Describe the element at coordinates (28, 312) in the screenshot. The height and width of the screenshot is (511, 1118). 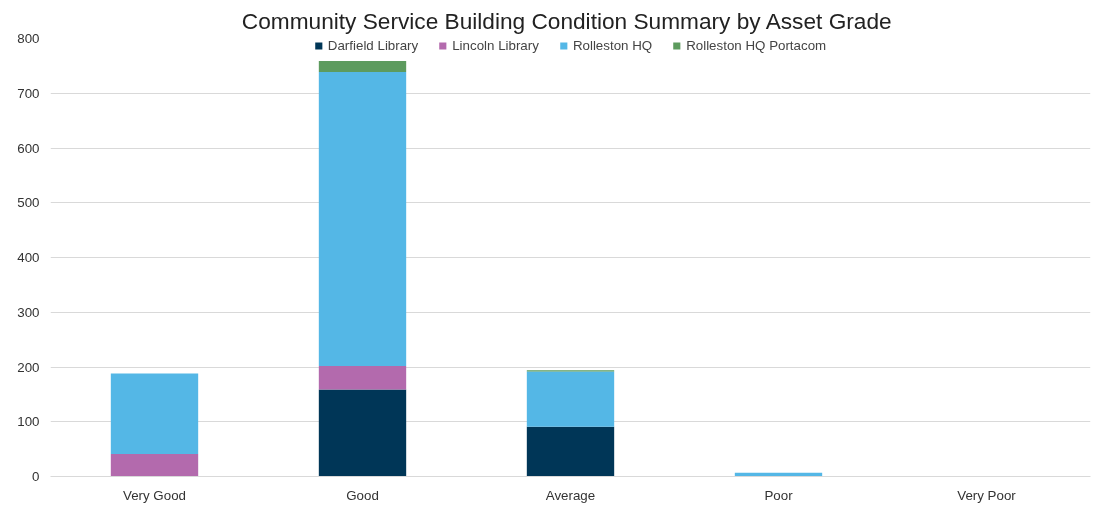
I see `y-tick-label: 300` at that location.